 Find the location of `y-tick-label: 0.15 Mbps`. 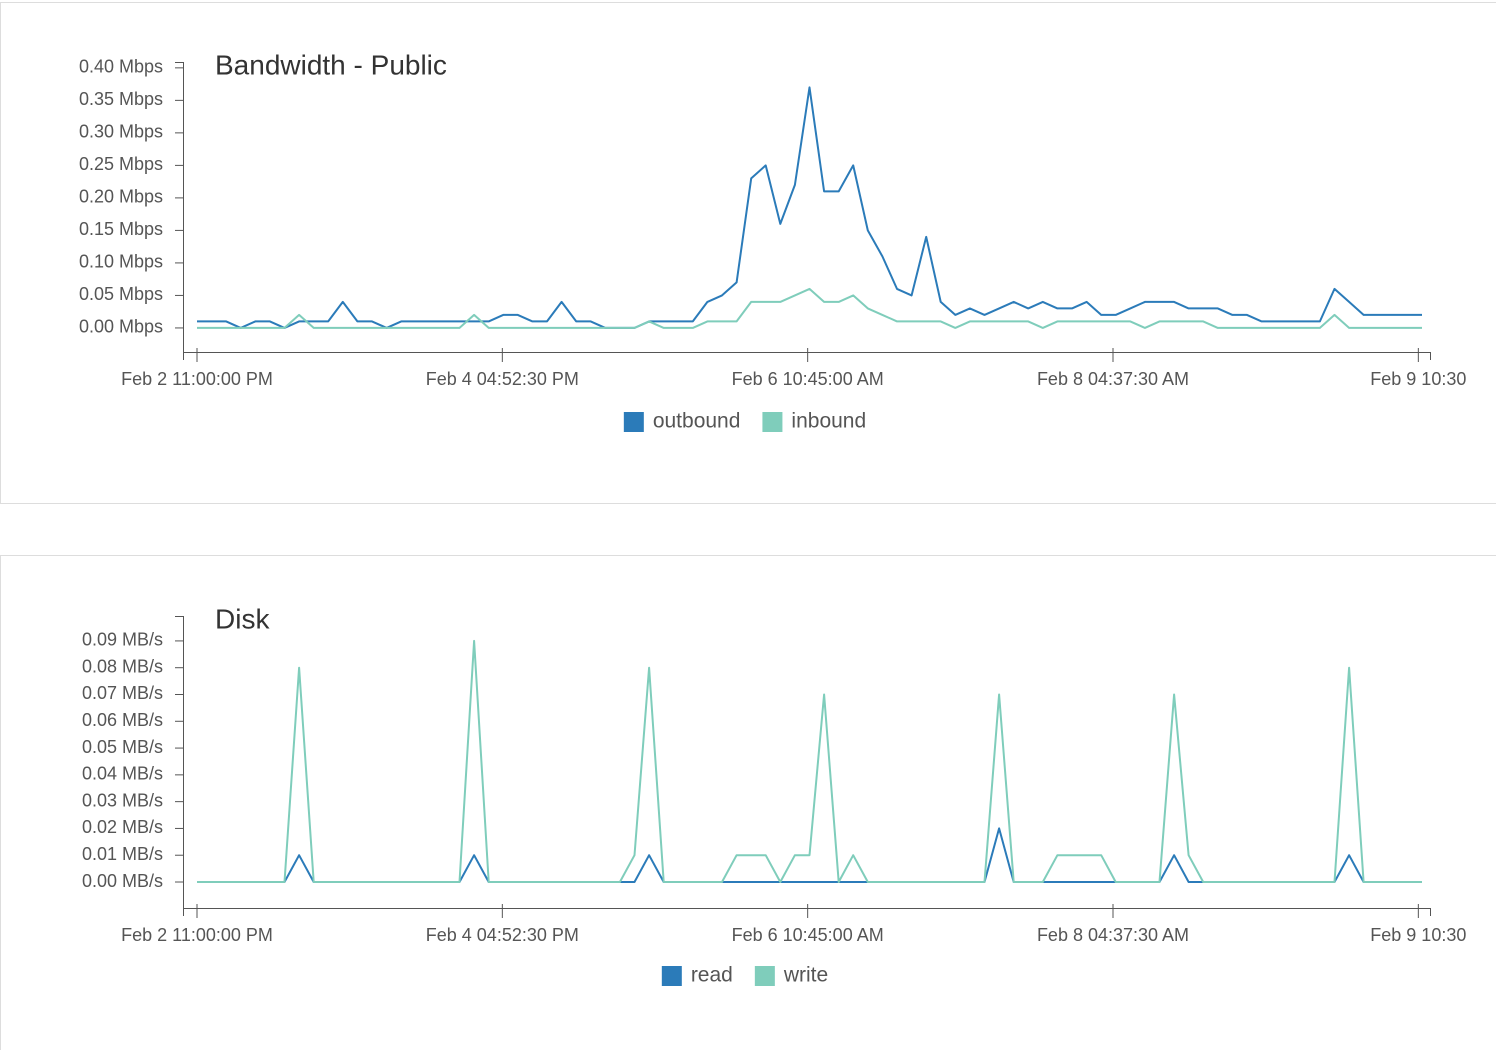

y-tick-label: 0.15 Mbps is located at coordinates (121, 229).